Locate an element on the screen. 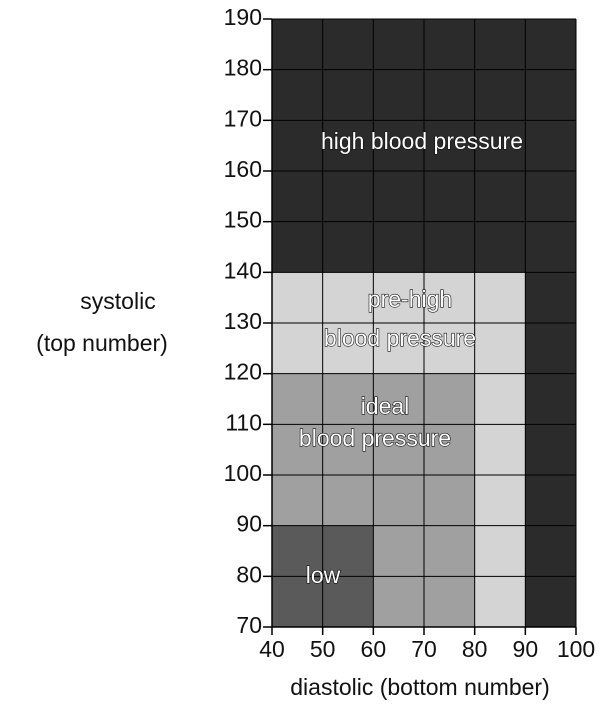 This screenshot has width=603, height=707. y-tick-label: 170 is located at coordinates (243, 118).